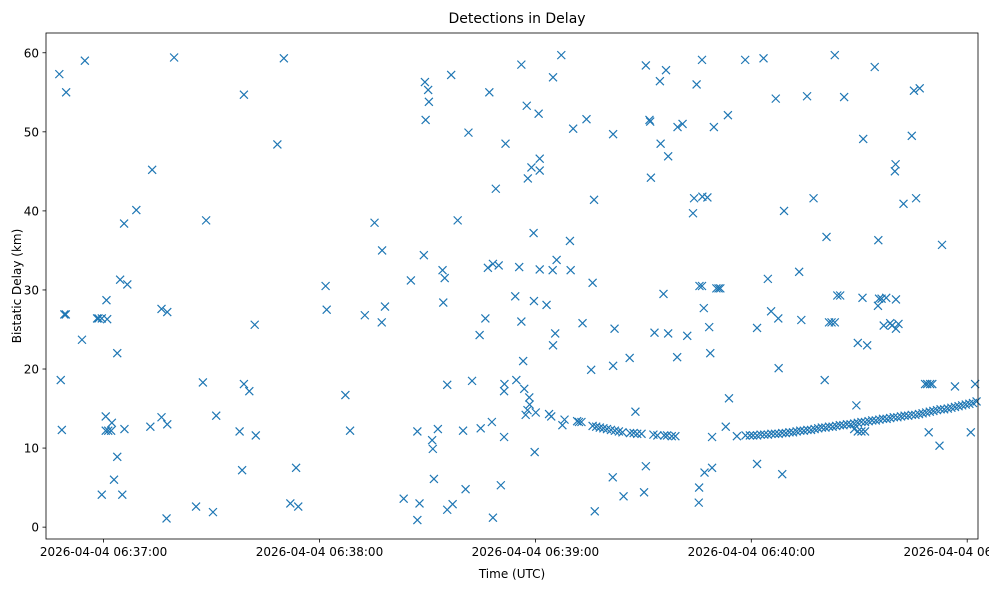 This screenshot has width=989, height=590. What do you see at coordinates (535, 552) in the screenshot?
I see `x-tick-label: 2026-04-04 06:39:00` at bounding box center [535, 552].